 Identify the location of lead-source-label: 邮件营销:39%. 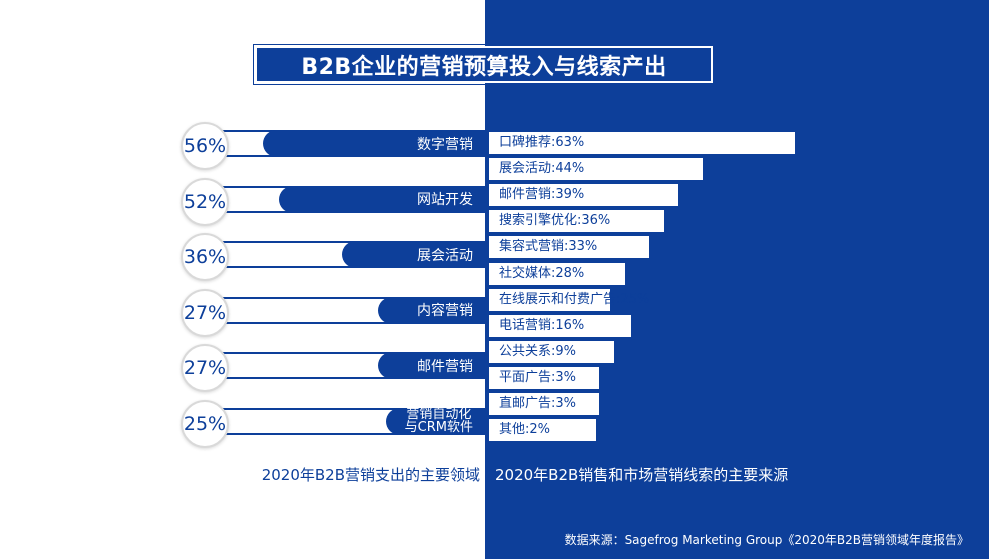
(542, 195).